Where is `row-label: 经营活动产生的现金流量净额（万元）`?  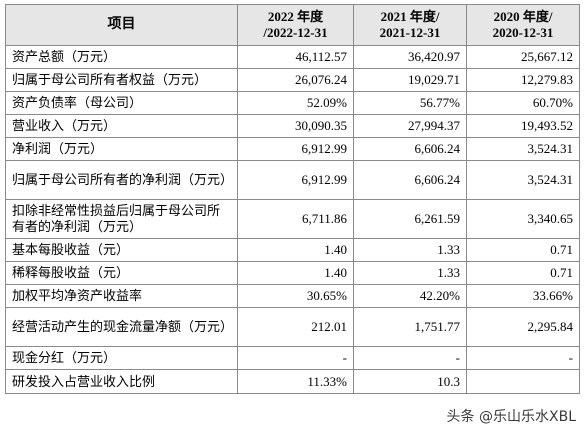
row-label: 经营活动产生的现金流量净额（万元） is located at coordinates (121, 327).